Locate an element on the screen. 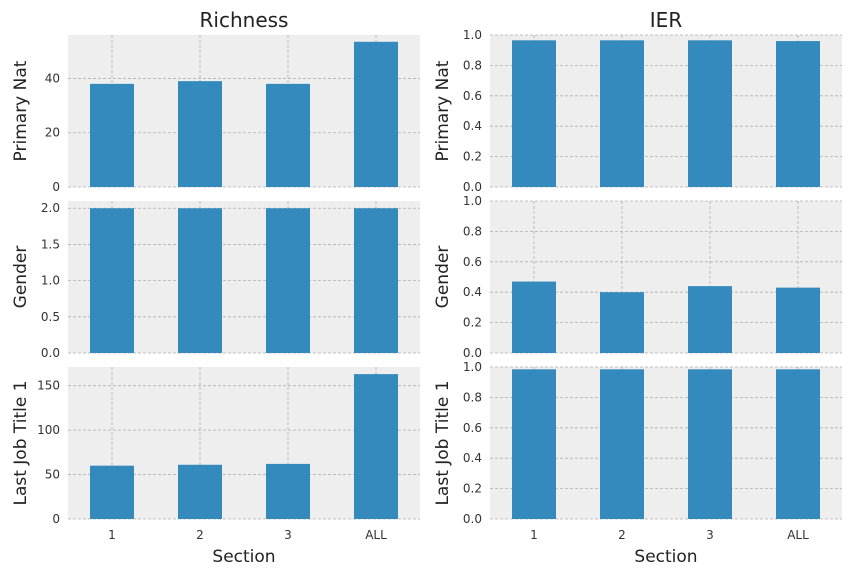 The width and height of the screenshot is (852, 576). y-tick-label: 1.5 is located at coordinates (50, 244).